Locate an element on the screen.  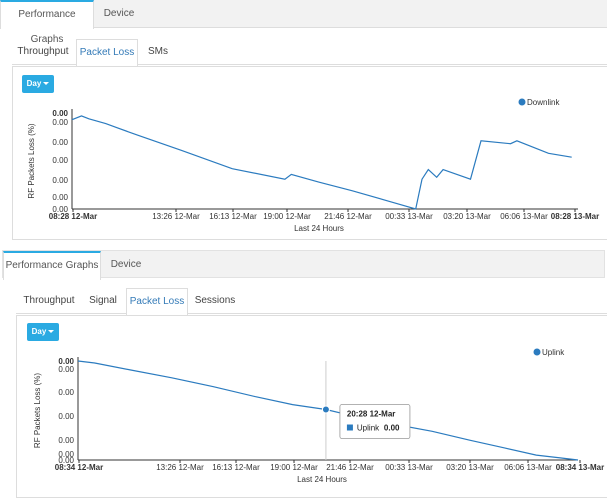
sub-tabs: Throughput Signal Packet Loss Sessions is located at coordinates (311, 301).